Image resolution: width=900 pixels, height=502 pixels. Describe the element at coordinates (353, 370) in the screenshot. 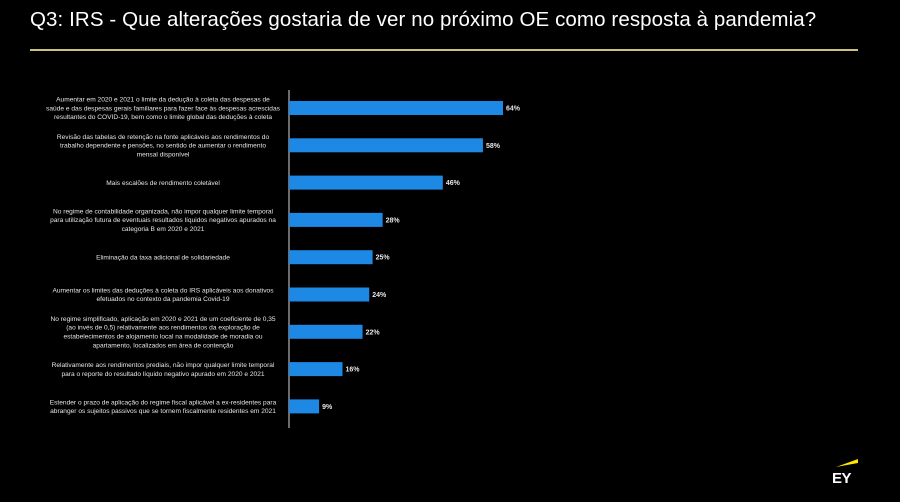

I see `value-label-8: 16%` at that location.